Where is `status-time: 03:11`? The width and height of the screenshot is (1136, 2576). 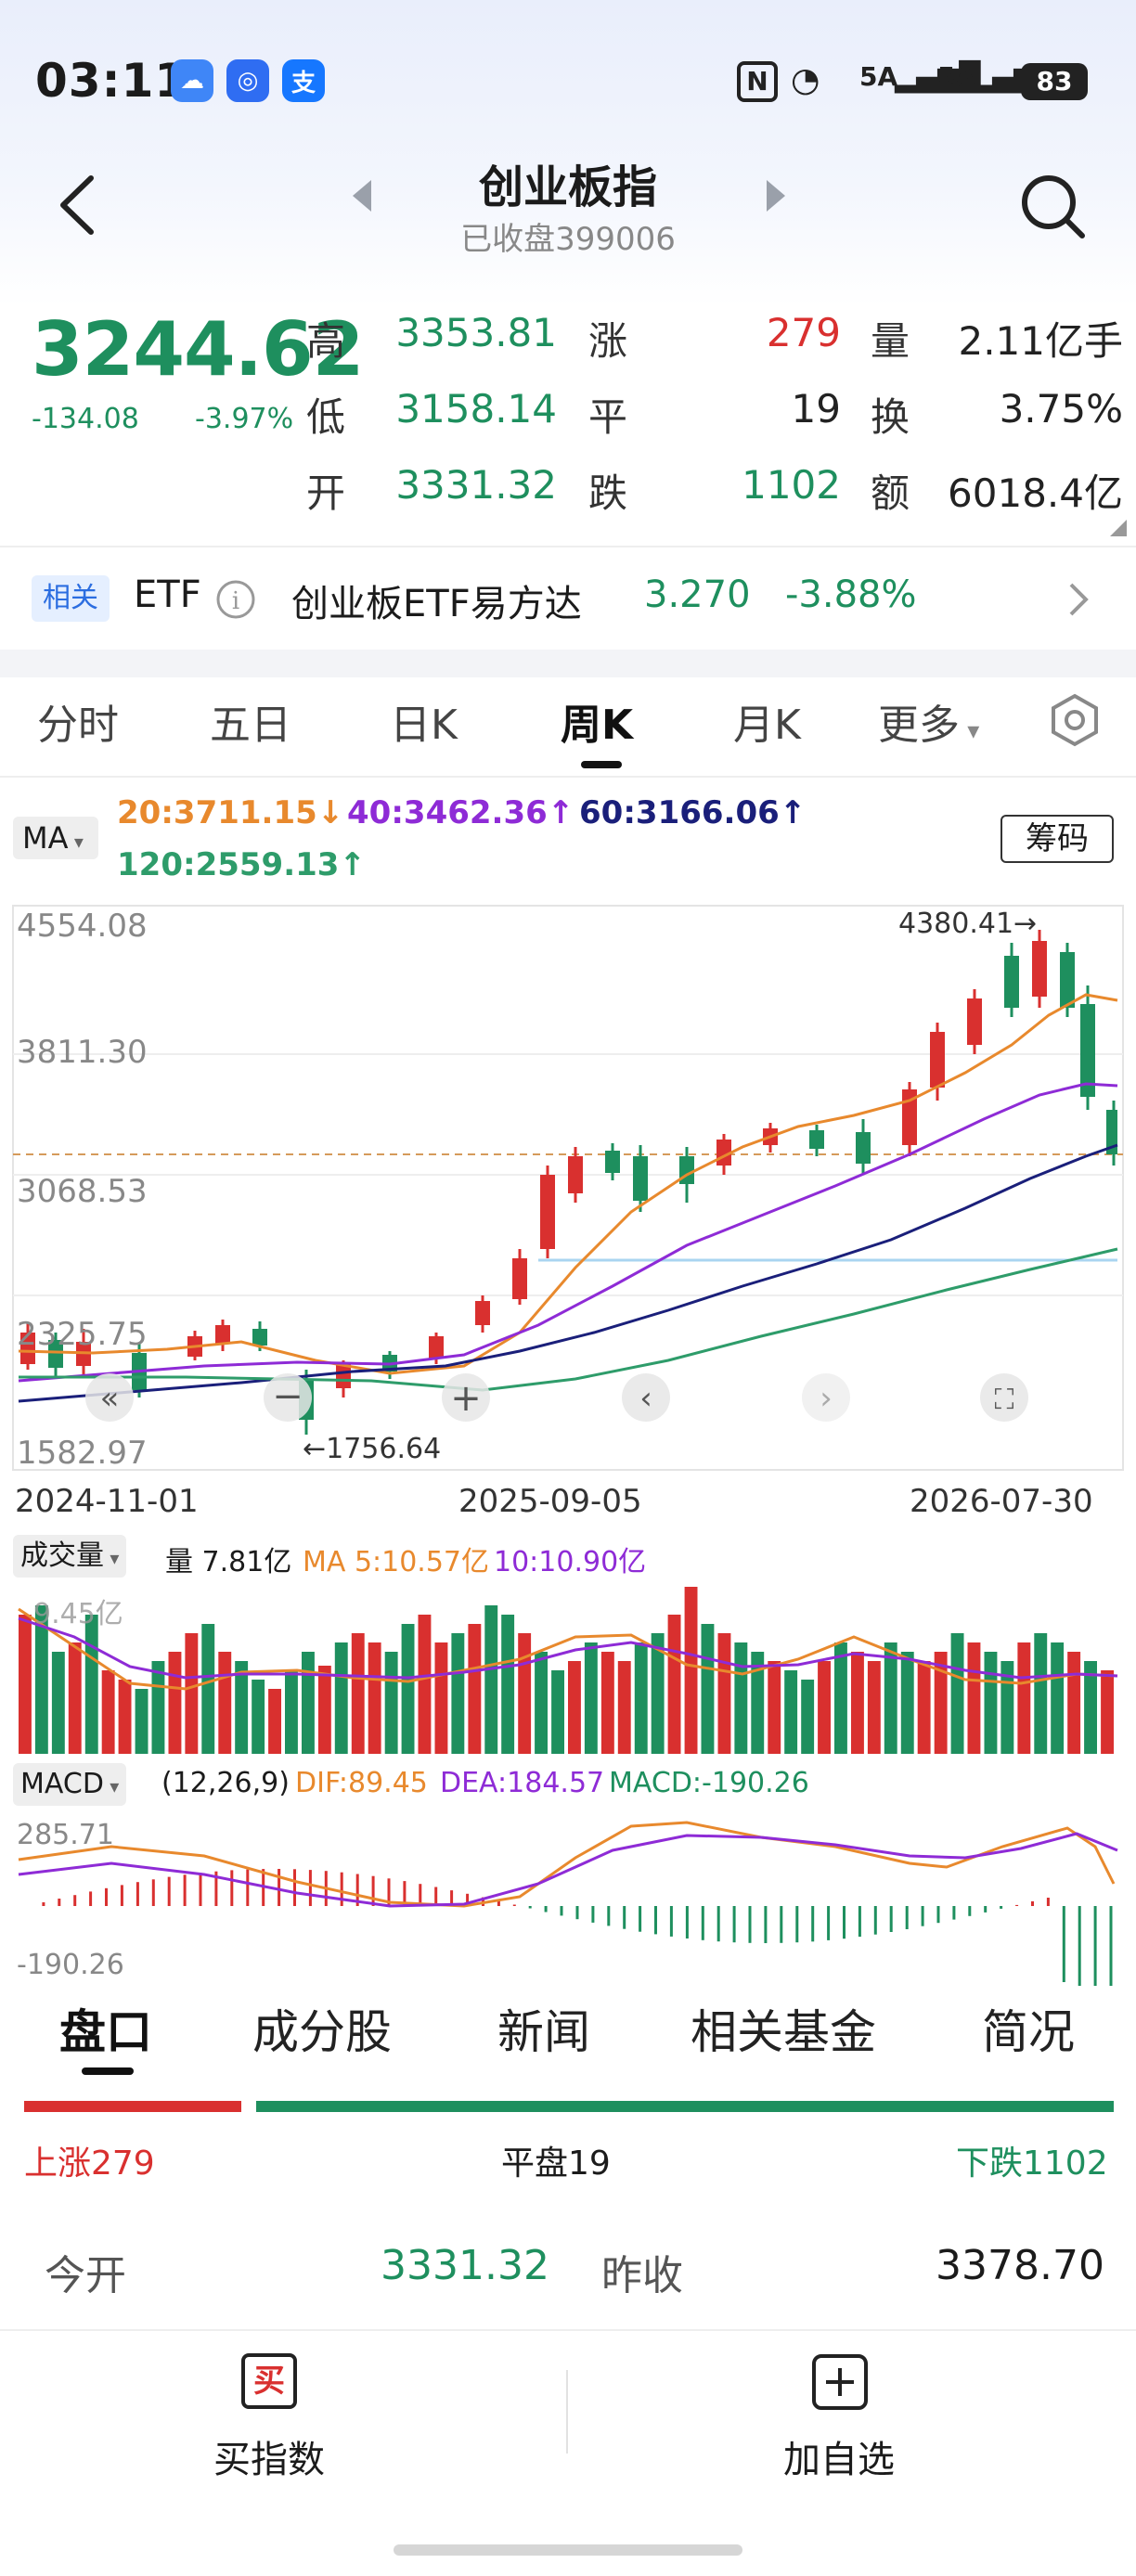
status-time: 03:11 is located at coordinates (111, 81).